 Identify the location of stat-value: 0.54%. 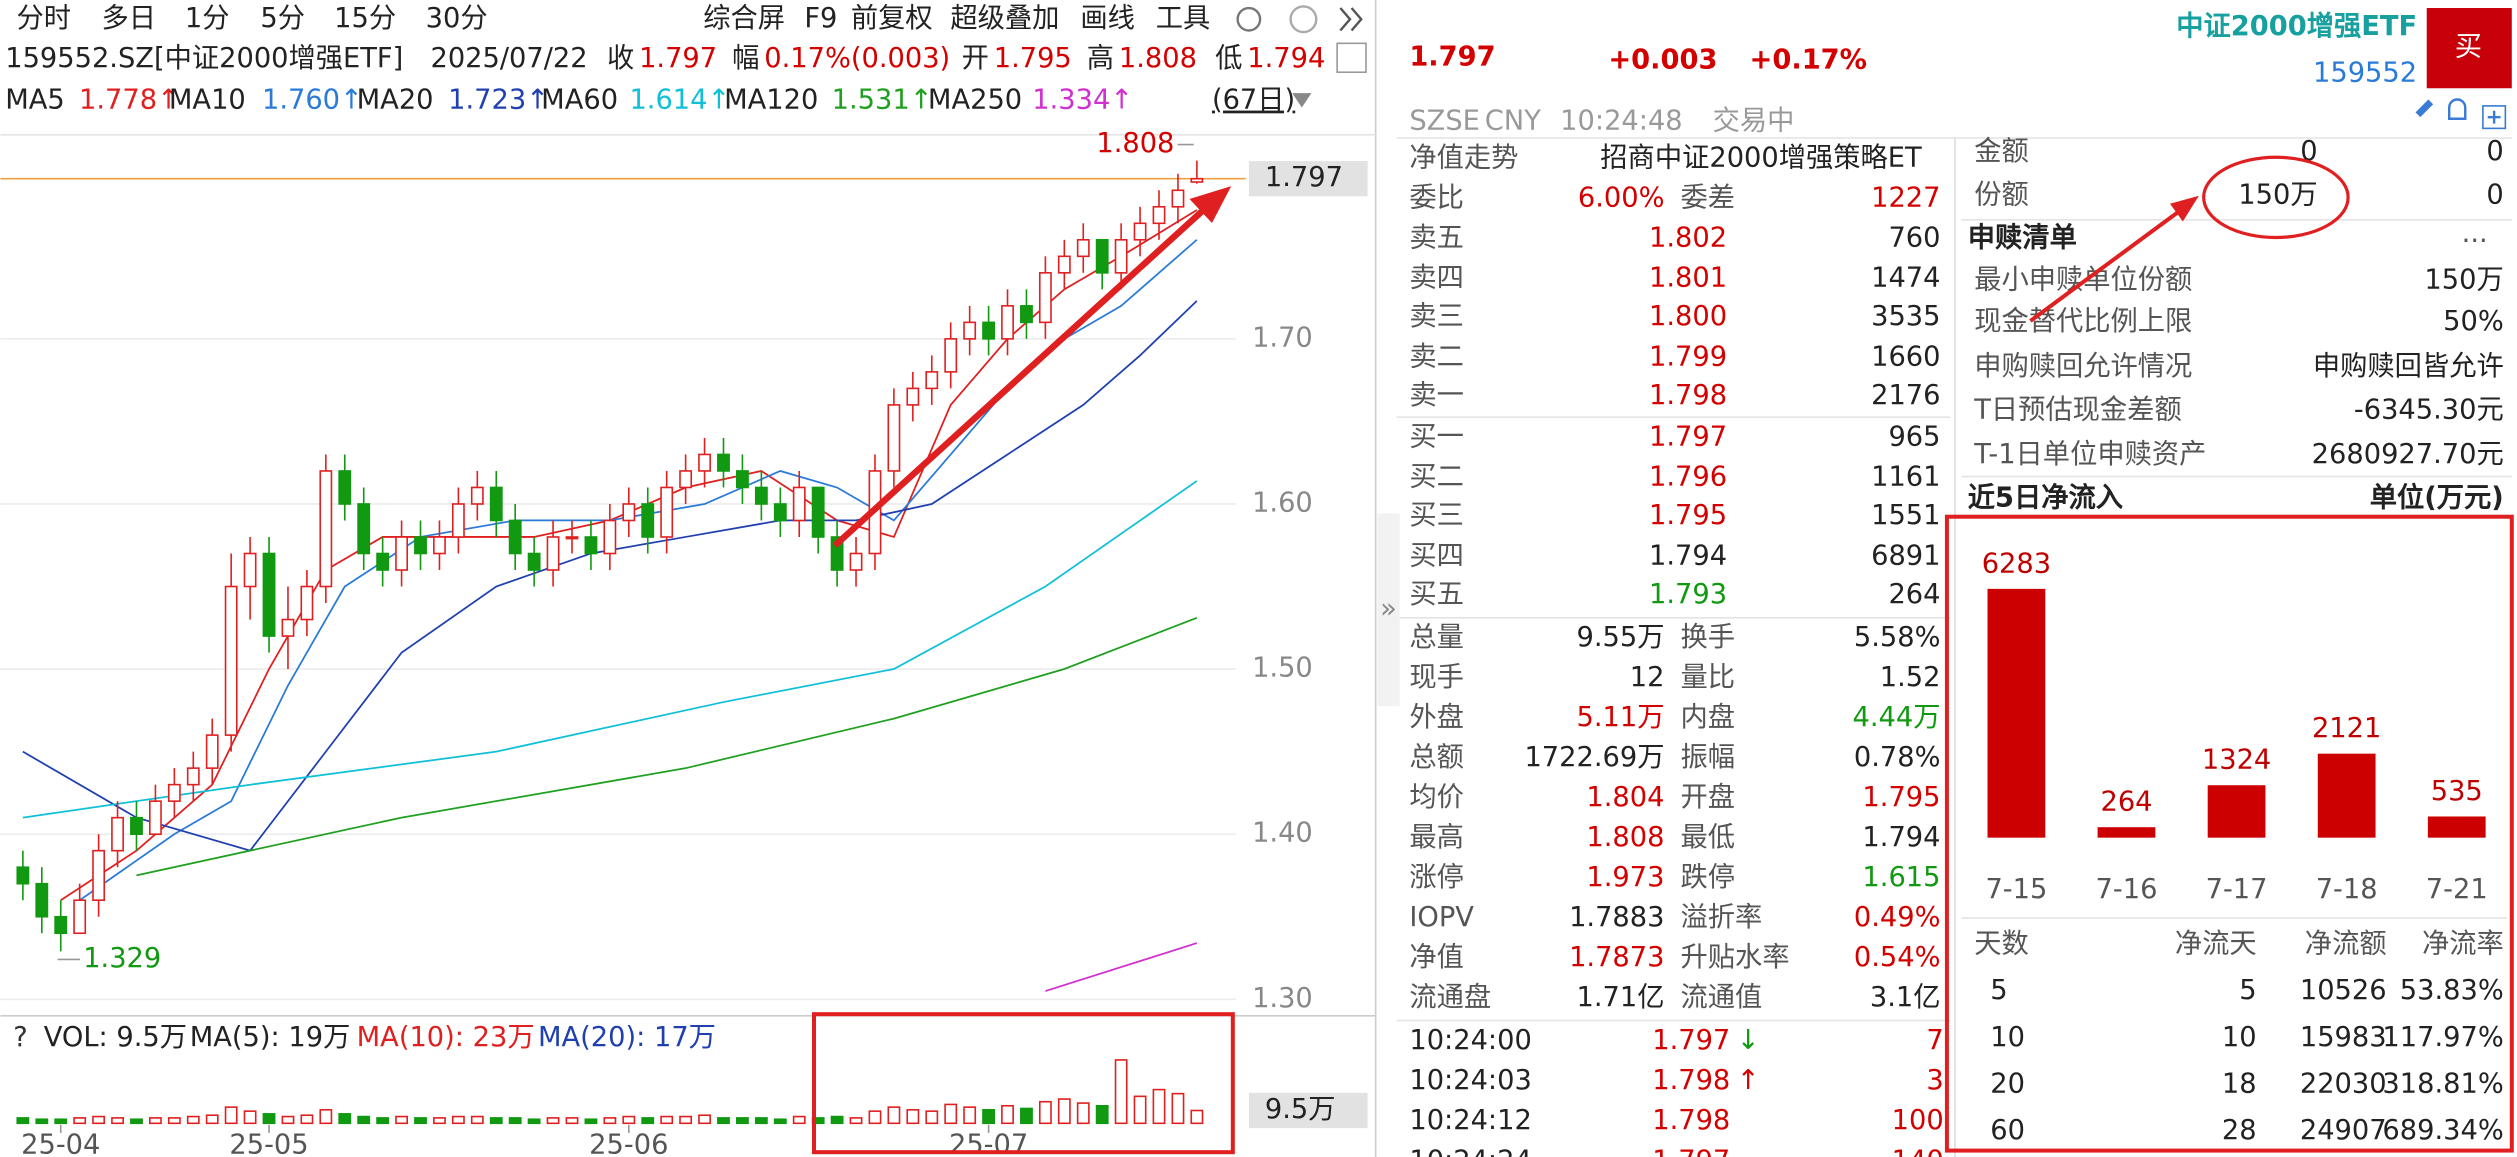
(1897, 957).